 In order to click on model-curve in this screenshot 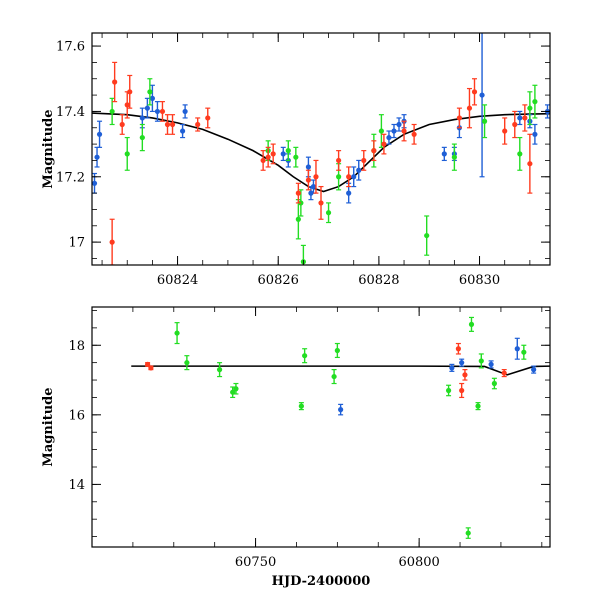, I will do `click(340, 370)`.